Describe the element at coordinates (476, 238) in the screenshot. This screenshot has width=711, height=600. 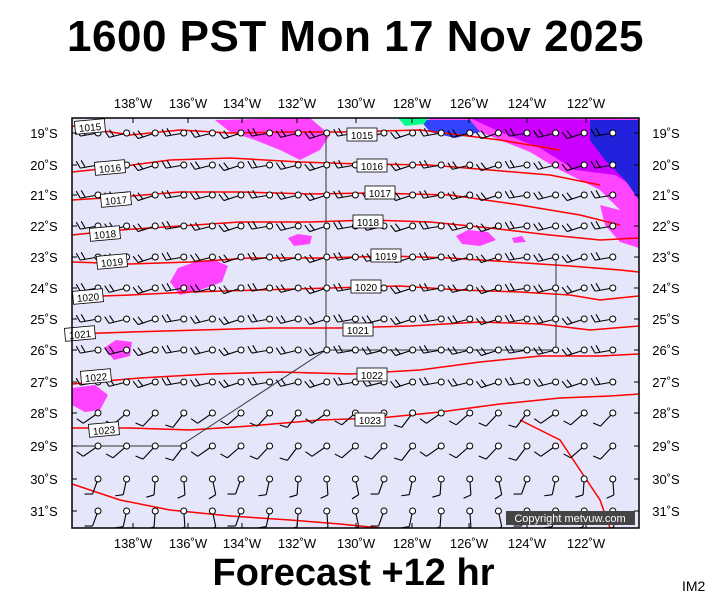
I see `rain-patch-center-right` at that location.